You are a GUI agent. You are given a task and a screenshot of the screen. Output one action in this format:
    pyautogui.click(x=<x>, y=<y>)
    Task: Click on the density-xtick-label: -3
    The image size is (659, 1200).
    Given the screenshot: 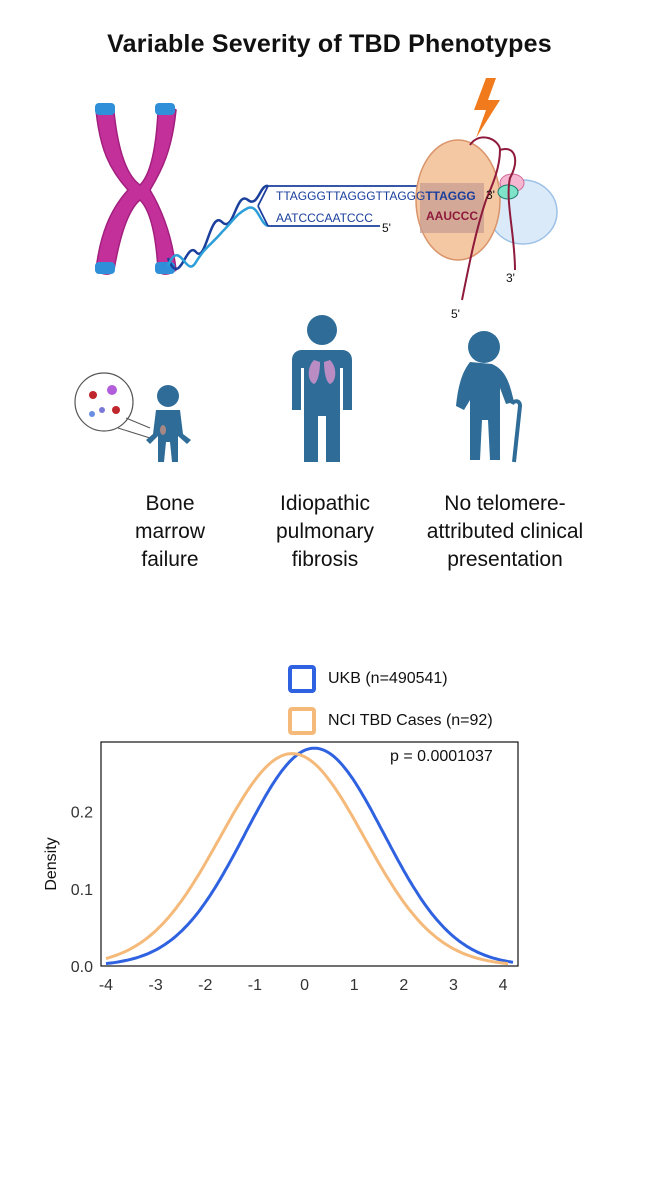 What is the action you would take?
    pyautogui.click(x=155, y=985)
    